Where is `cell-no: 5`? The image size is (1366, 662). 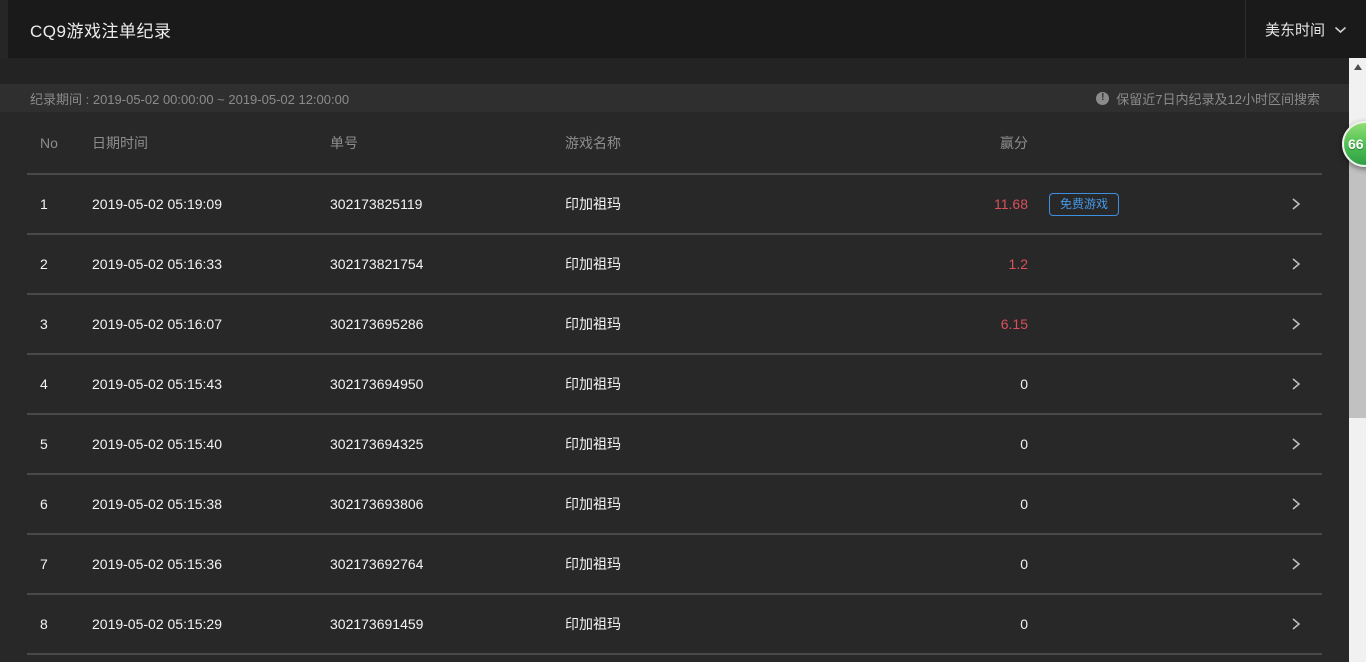
cell-no: 5 is located at coordinates (44, 444).